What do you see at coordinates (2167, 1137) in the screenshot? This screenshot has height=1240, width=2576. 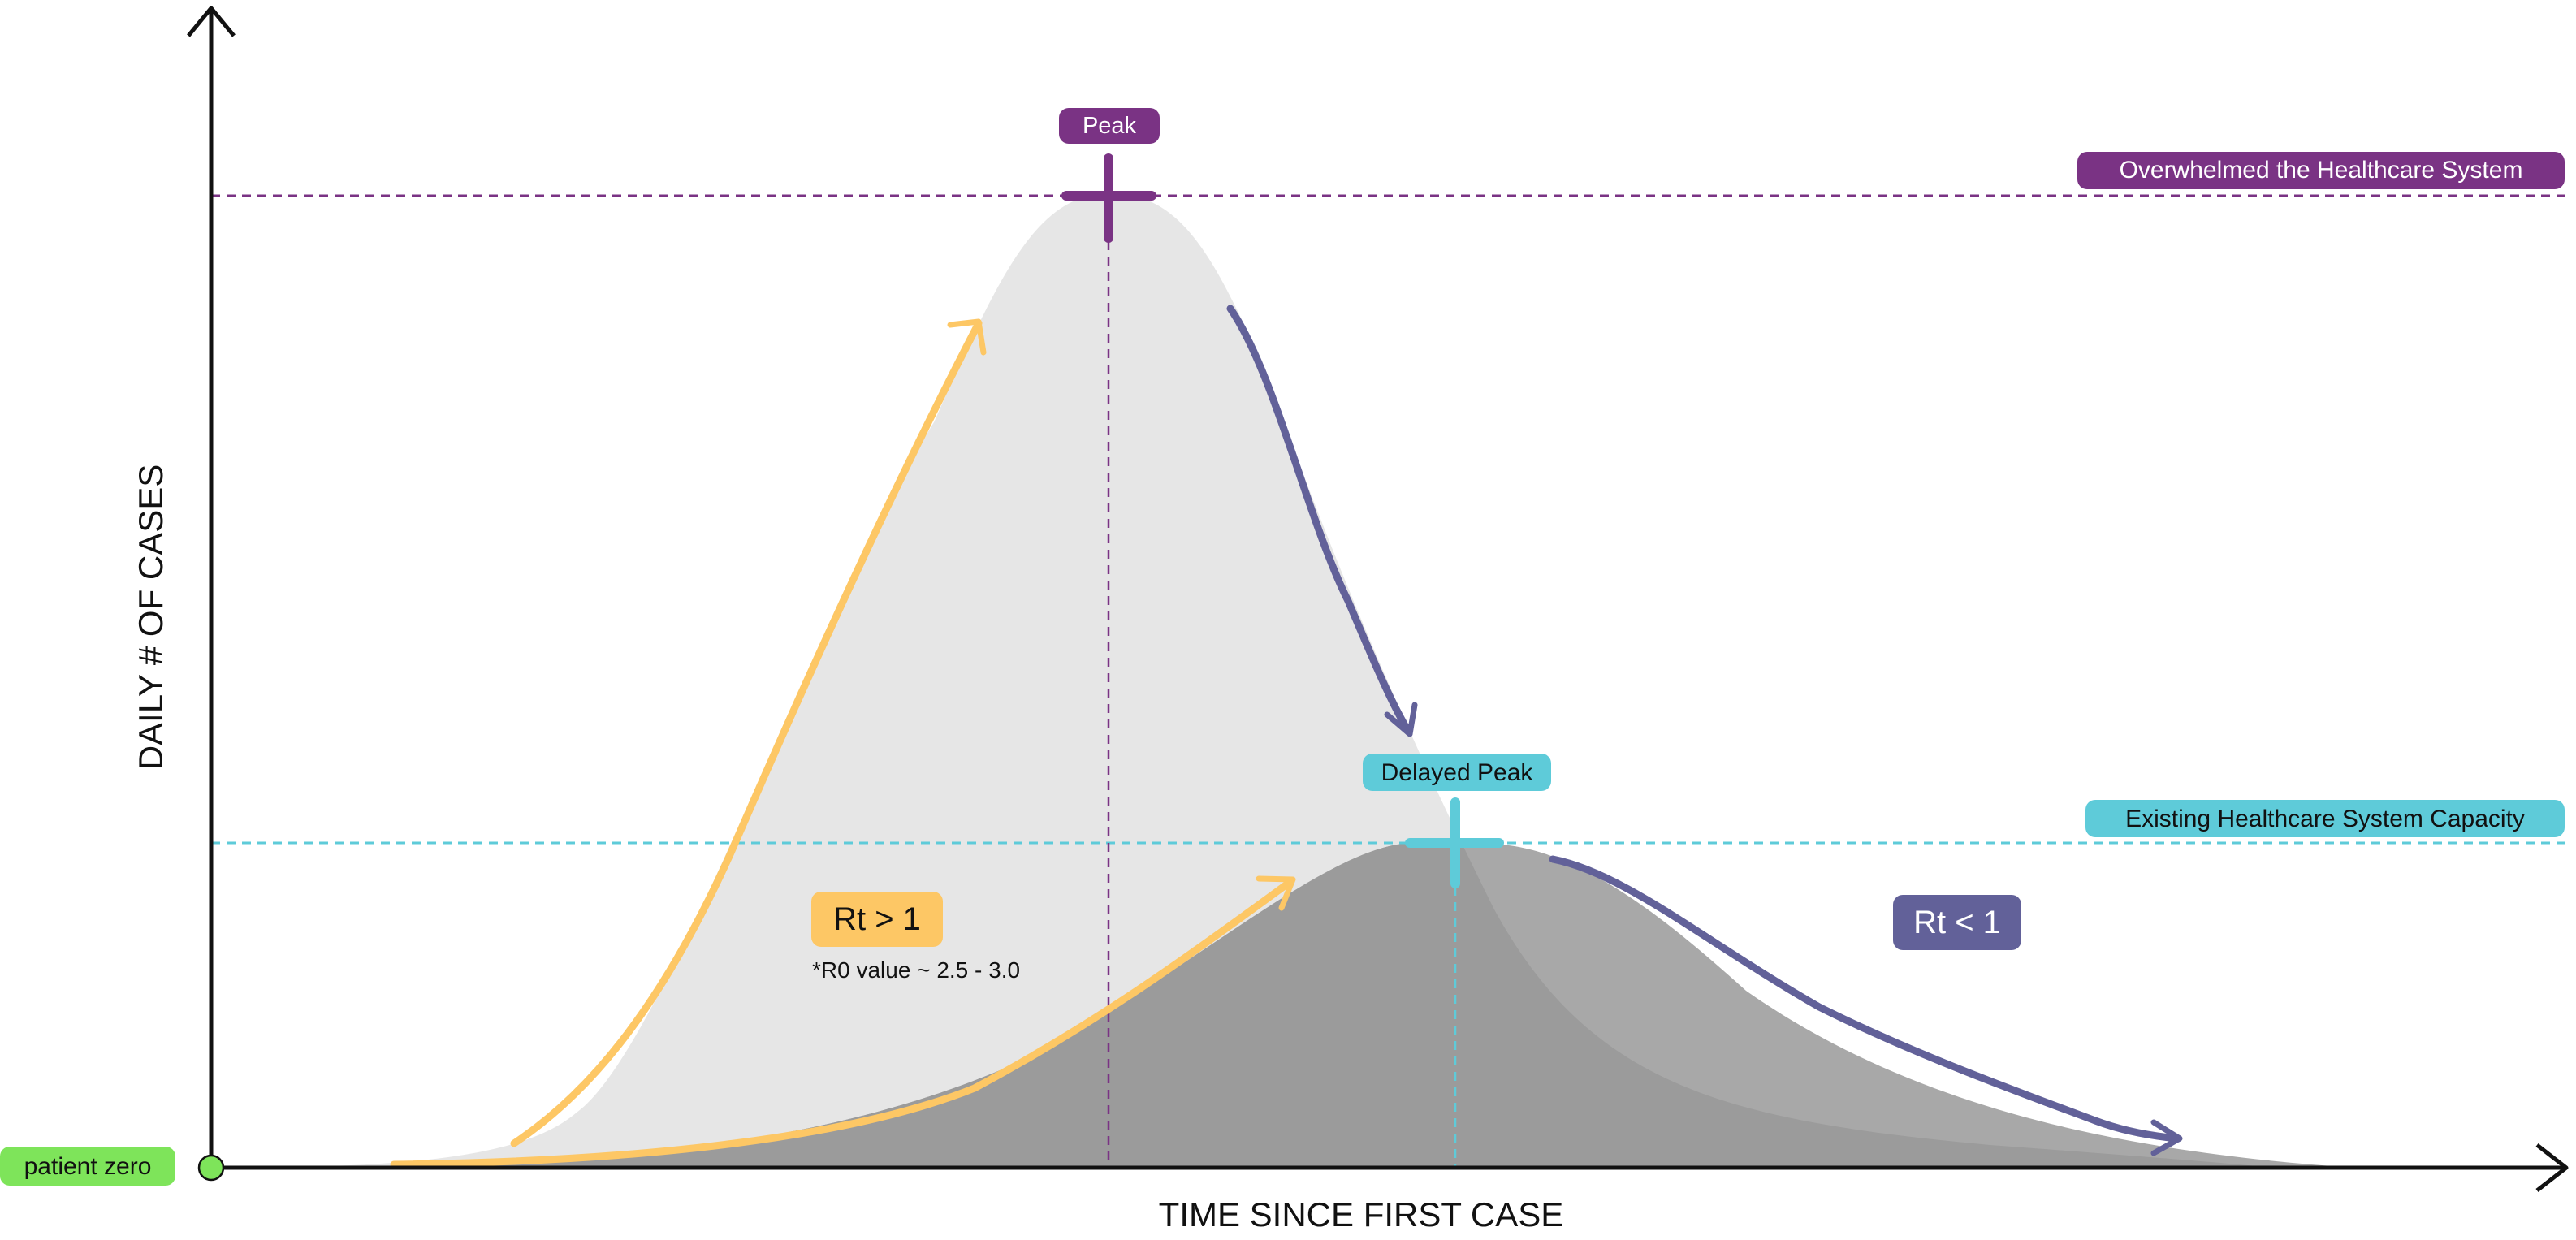 I see `arrowhead-decline-gradual` at bounding box center [2167, 1137].